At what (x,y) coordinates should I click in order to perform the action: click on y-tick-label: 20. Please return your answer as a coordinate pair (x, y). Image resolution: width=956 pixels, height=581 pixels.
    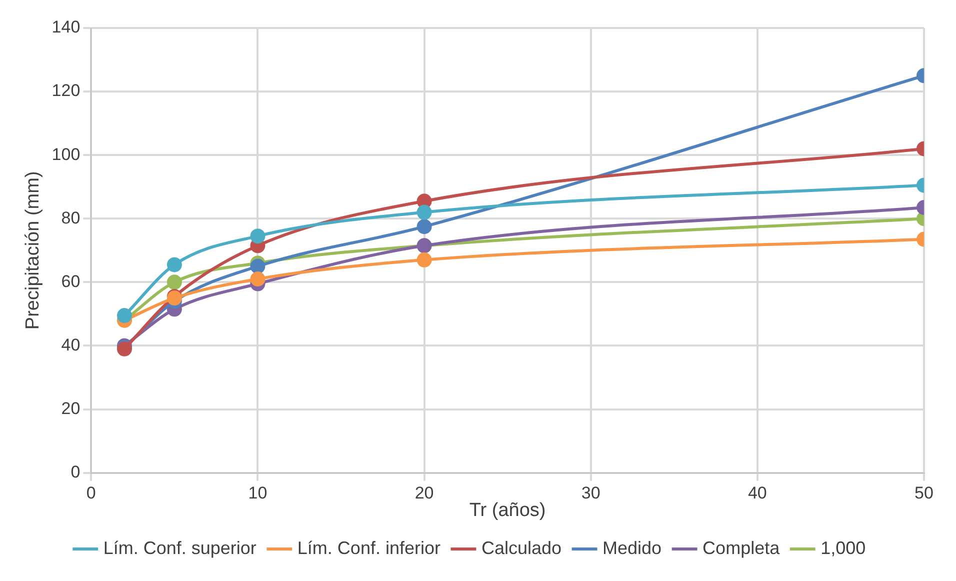
    Looking at the image, I should click on (70, 408).